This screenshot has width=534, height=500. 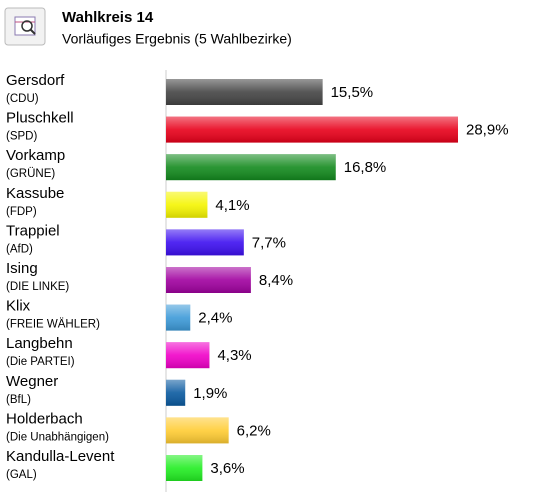 What do you see at coordinates (30, 174) in the screenshot?
I see `party-name: (GRÜNE)` at bounding box center [30, 174].